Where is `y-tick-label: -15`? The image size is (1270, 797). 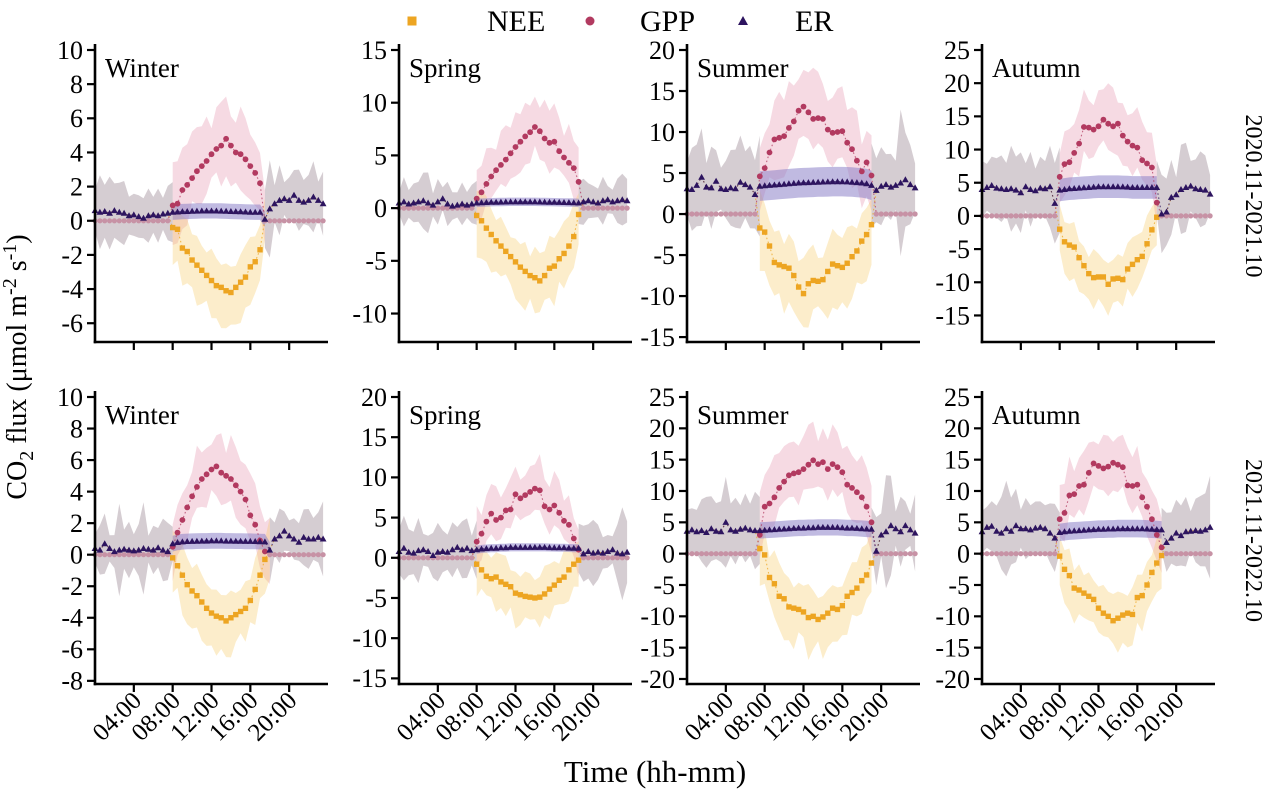
y-tick-label: -15 is located at coordinates (657, 647).